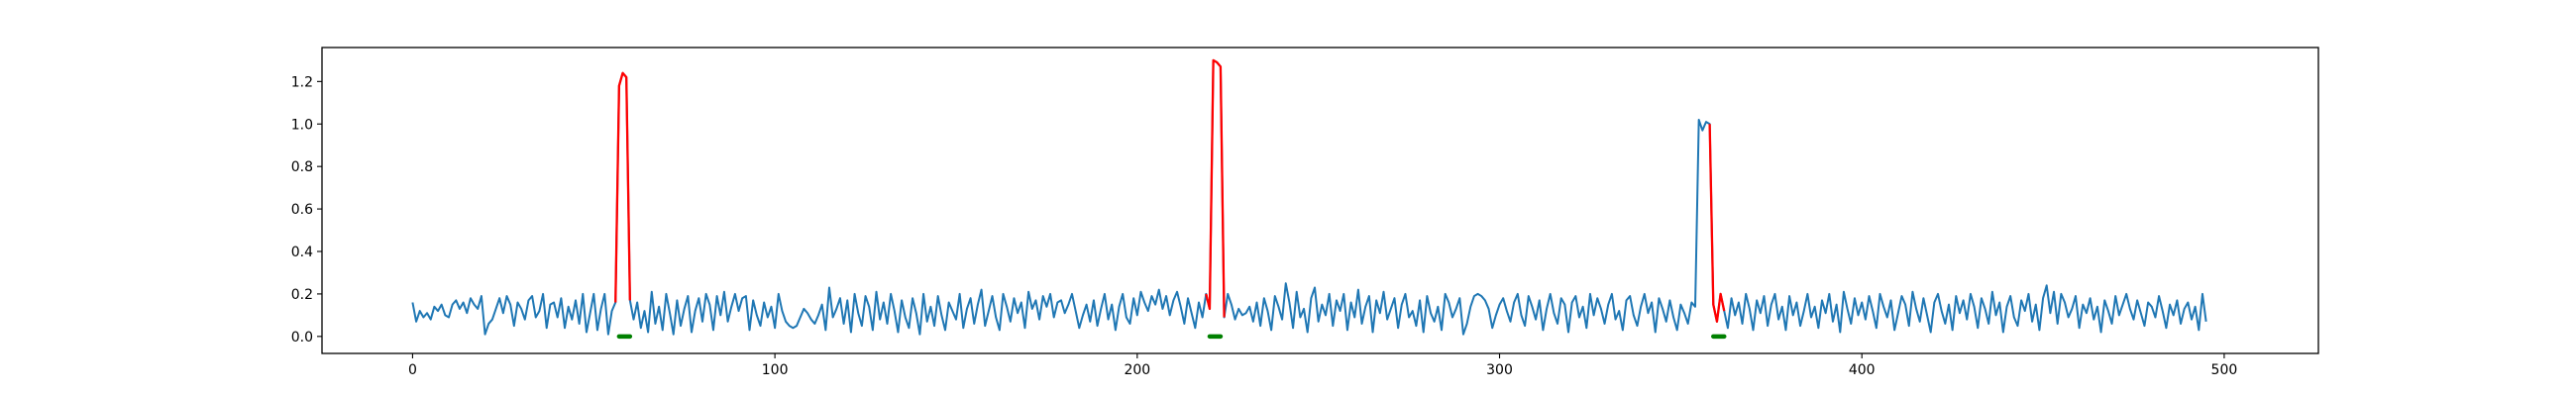 This screenshot has width=2576, height=396. I want to click on y-tick-label: 0.8, so click(302, 167).